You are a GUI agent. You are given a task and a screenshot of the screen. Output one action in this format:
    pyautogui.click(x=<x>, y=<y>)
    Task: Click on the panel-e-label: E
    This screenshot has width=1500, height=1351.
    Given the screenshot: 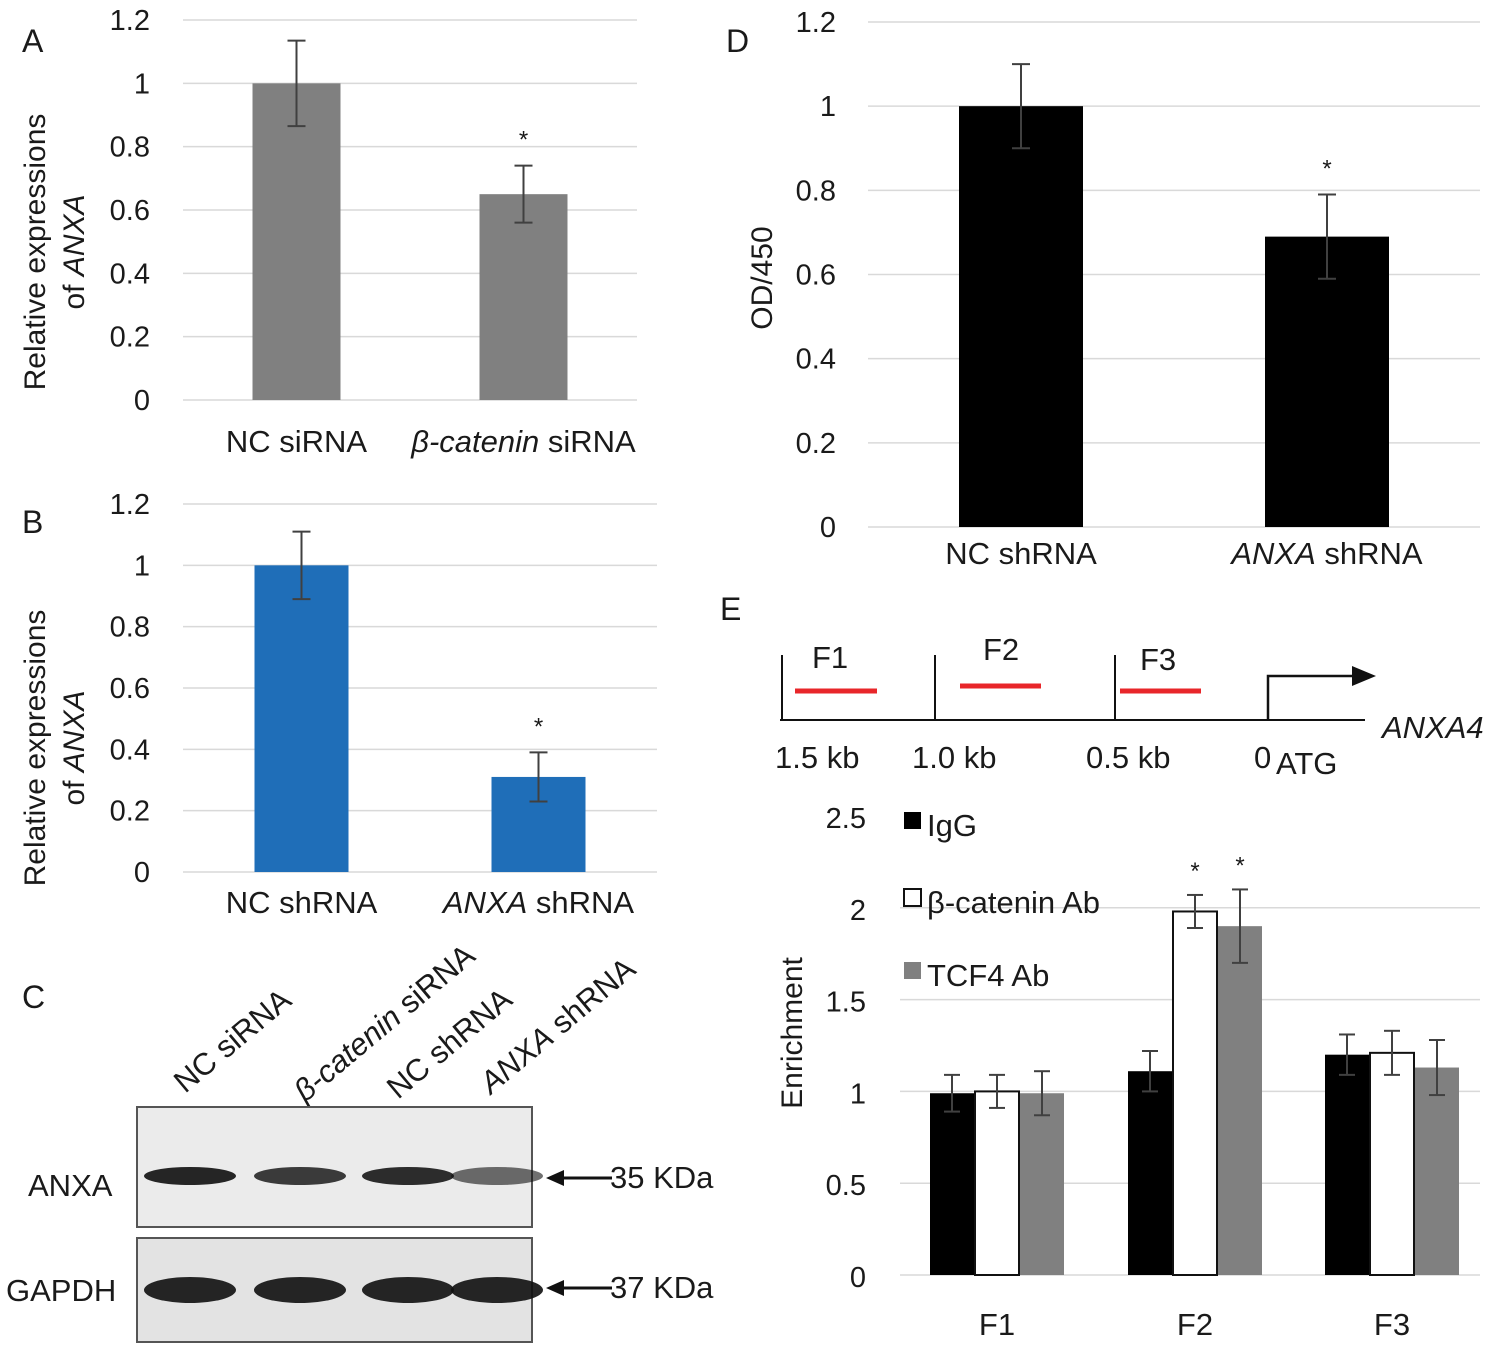 What is the action you would take?
    pyautogui.click(x=730, y=609)
    